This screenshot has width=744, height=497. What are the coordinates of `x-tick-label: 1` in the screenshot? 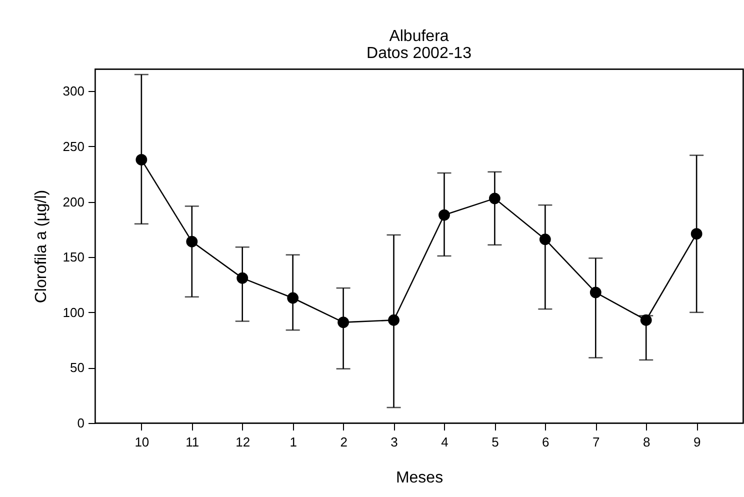 It's located at (293, 442).